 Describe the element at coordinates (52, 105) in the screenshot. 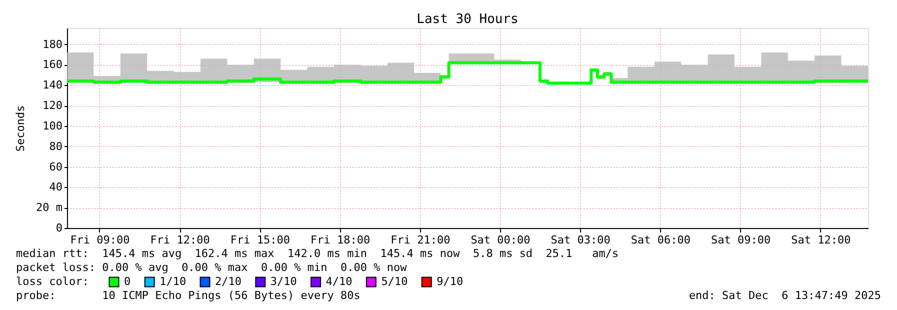

I see `y-tick-label: 120` at that location.